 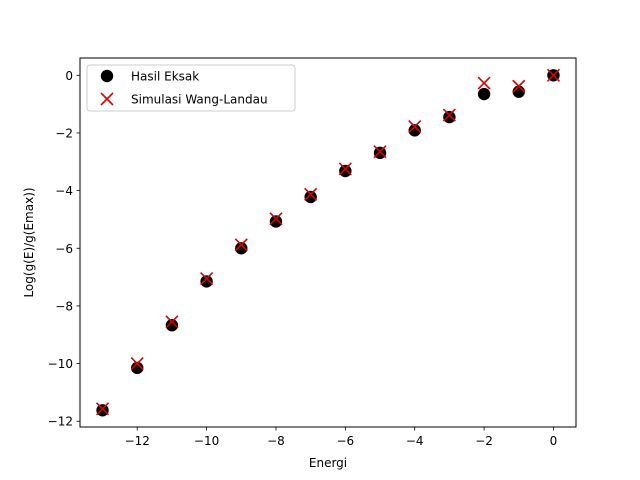 What do you see at coordinates (328, 463) in the screenshot?
I see `x-axis-label: Energi` at bounding box center [328, 463].